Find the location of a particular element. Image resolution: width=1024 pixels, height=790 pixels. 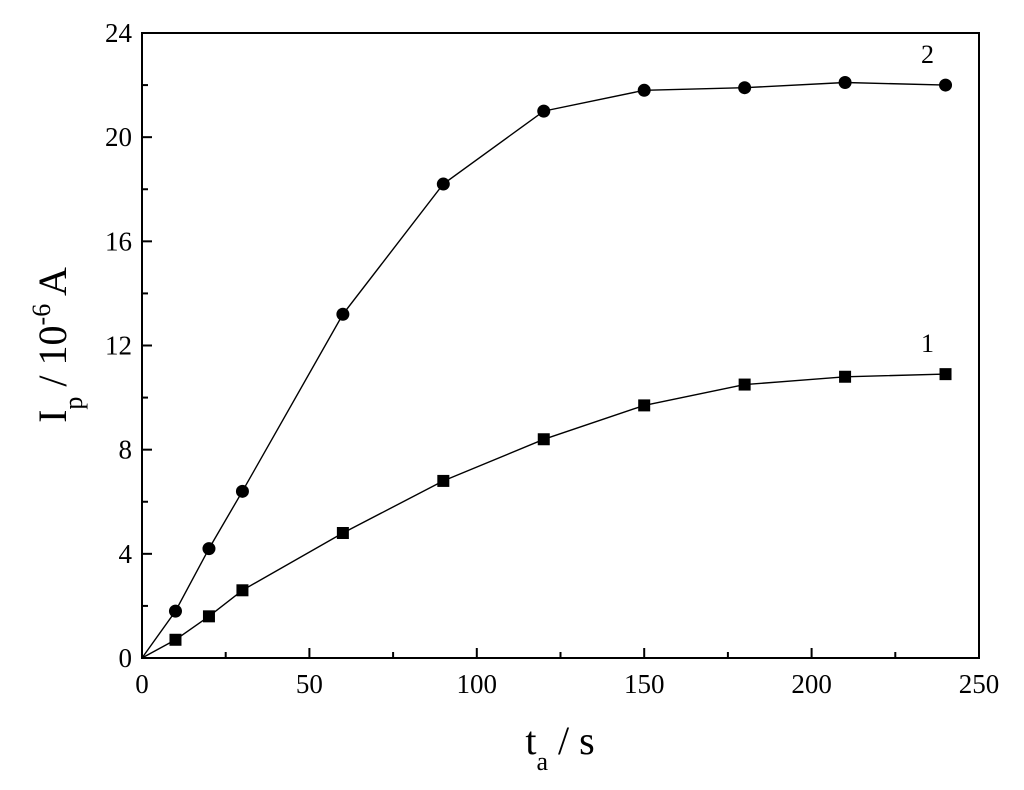

x-tick-label: 100 is located at coordinates (477, 684).